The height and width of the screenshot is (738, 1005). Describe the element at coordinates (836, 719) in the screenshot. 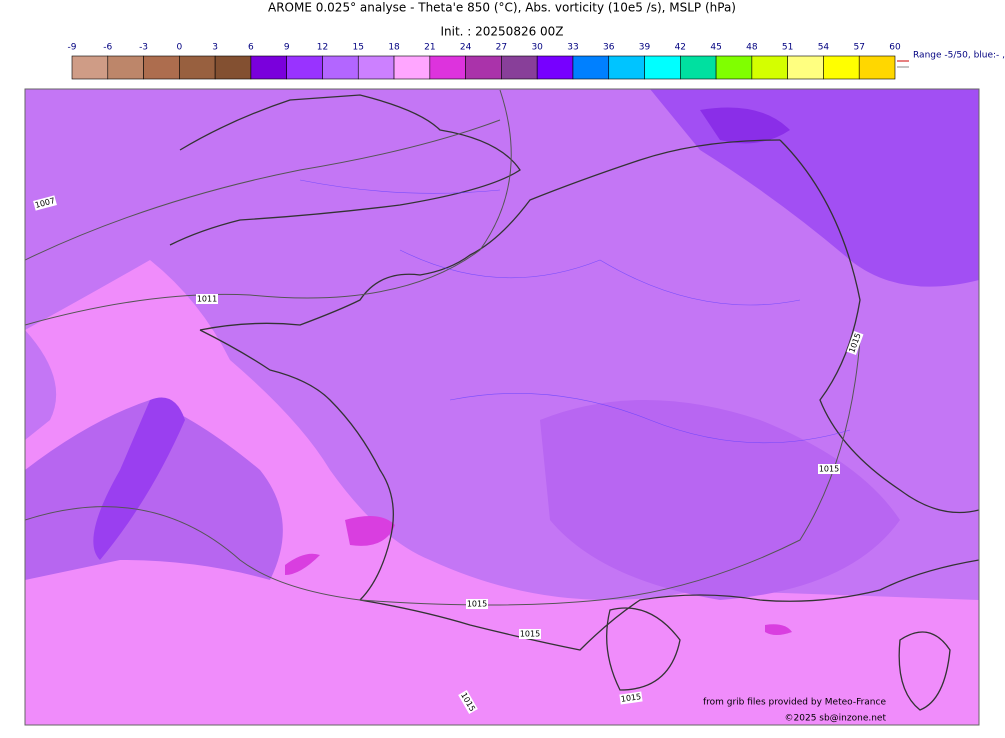

I see `copyright: ©2025 sb@inzone.net` at that location.